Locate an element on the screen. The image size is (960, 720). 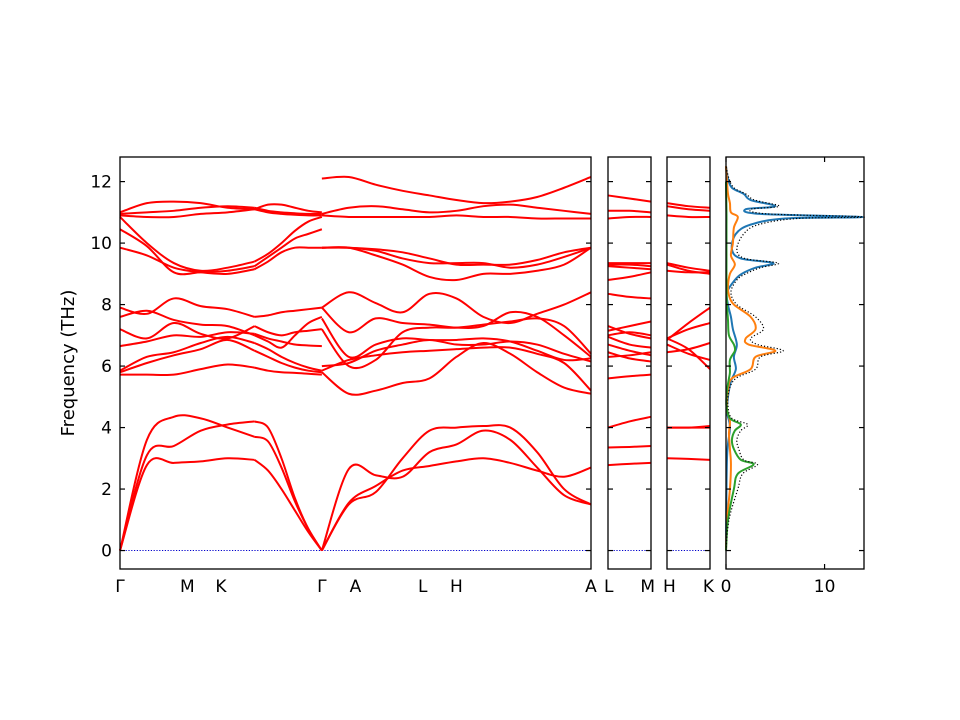
dos-panel: 0 10 is located at coordinates (793, 376).